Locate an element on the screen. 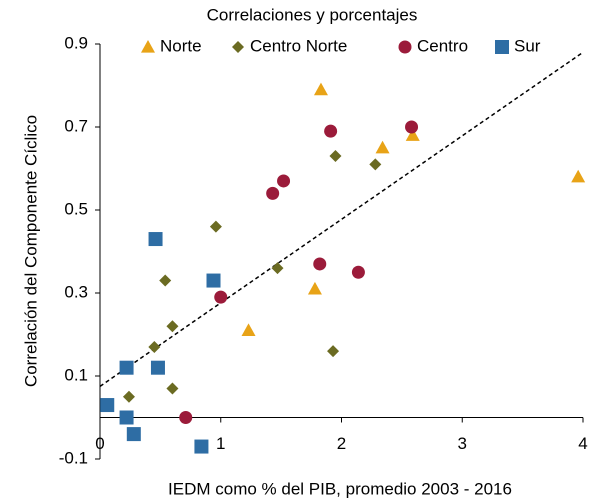 This screenshot has width=598, height=502. x-tick-label: 2 is located at coordinates (341, 443).